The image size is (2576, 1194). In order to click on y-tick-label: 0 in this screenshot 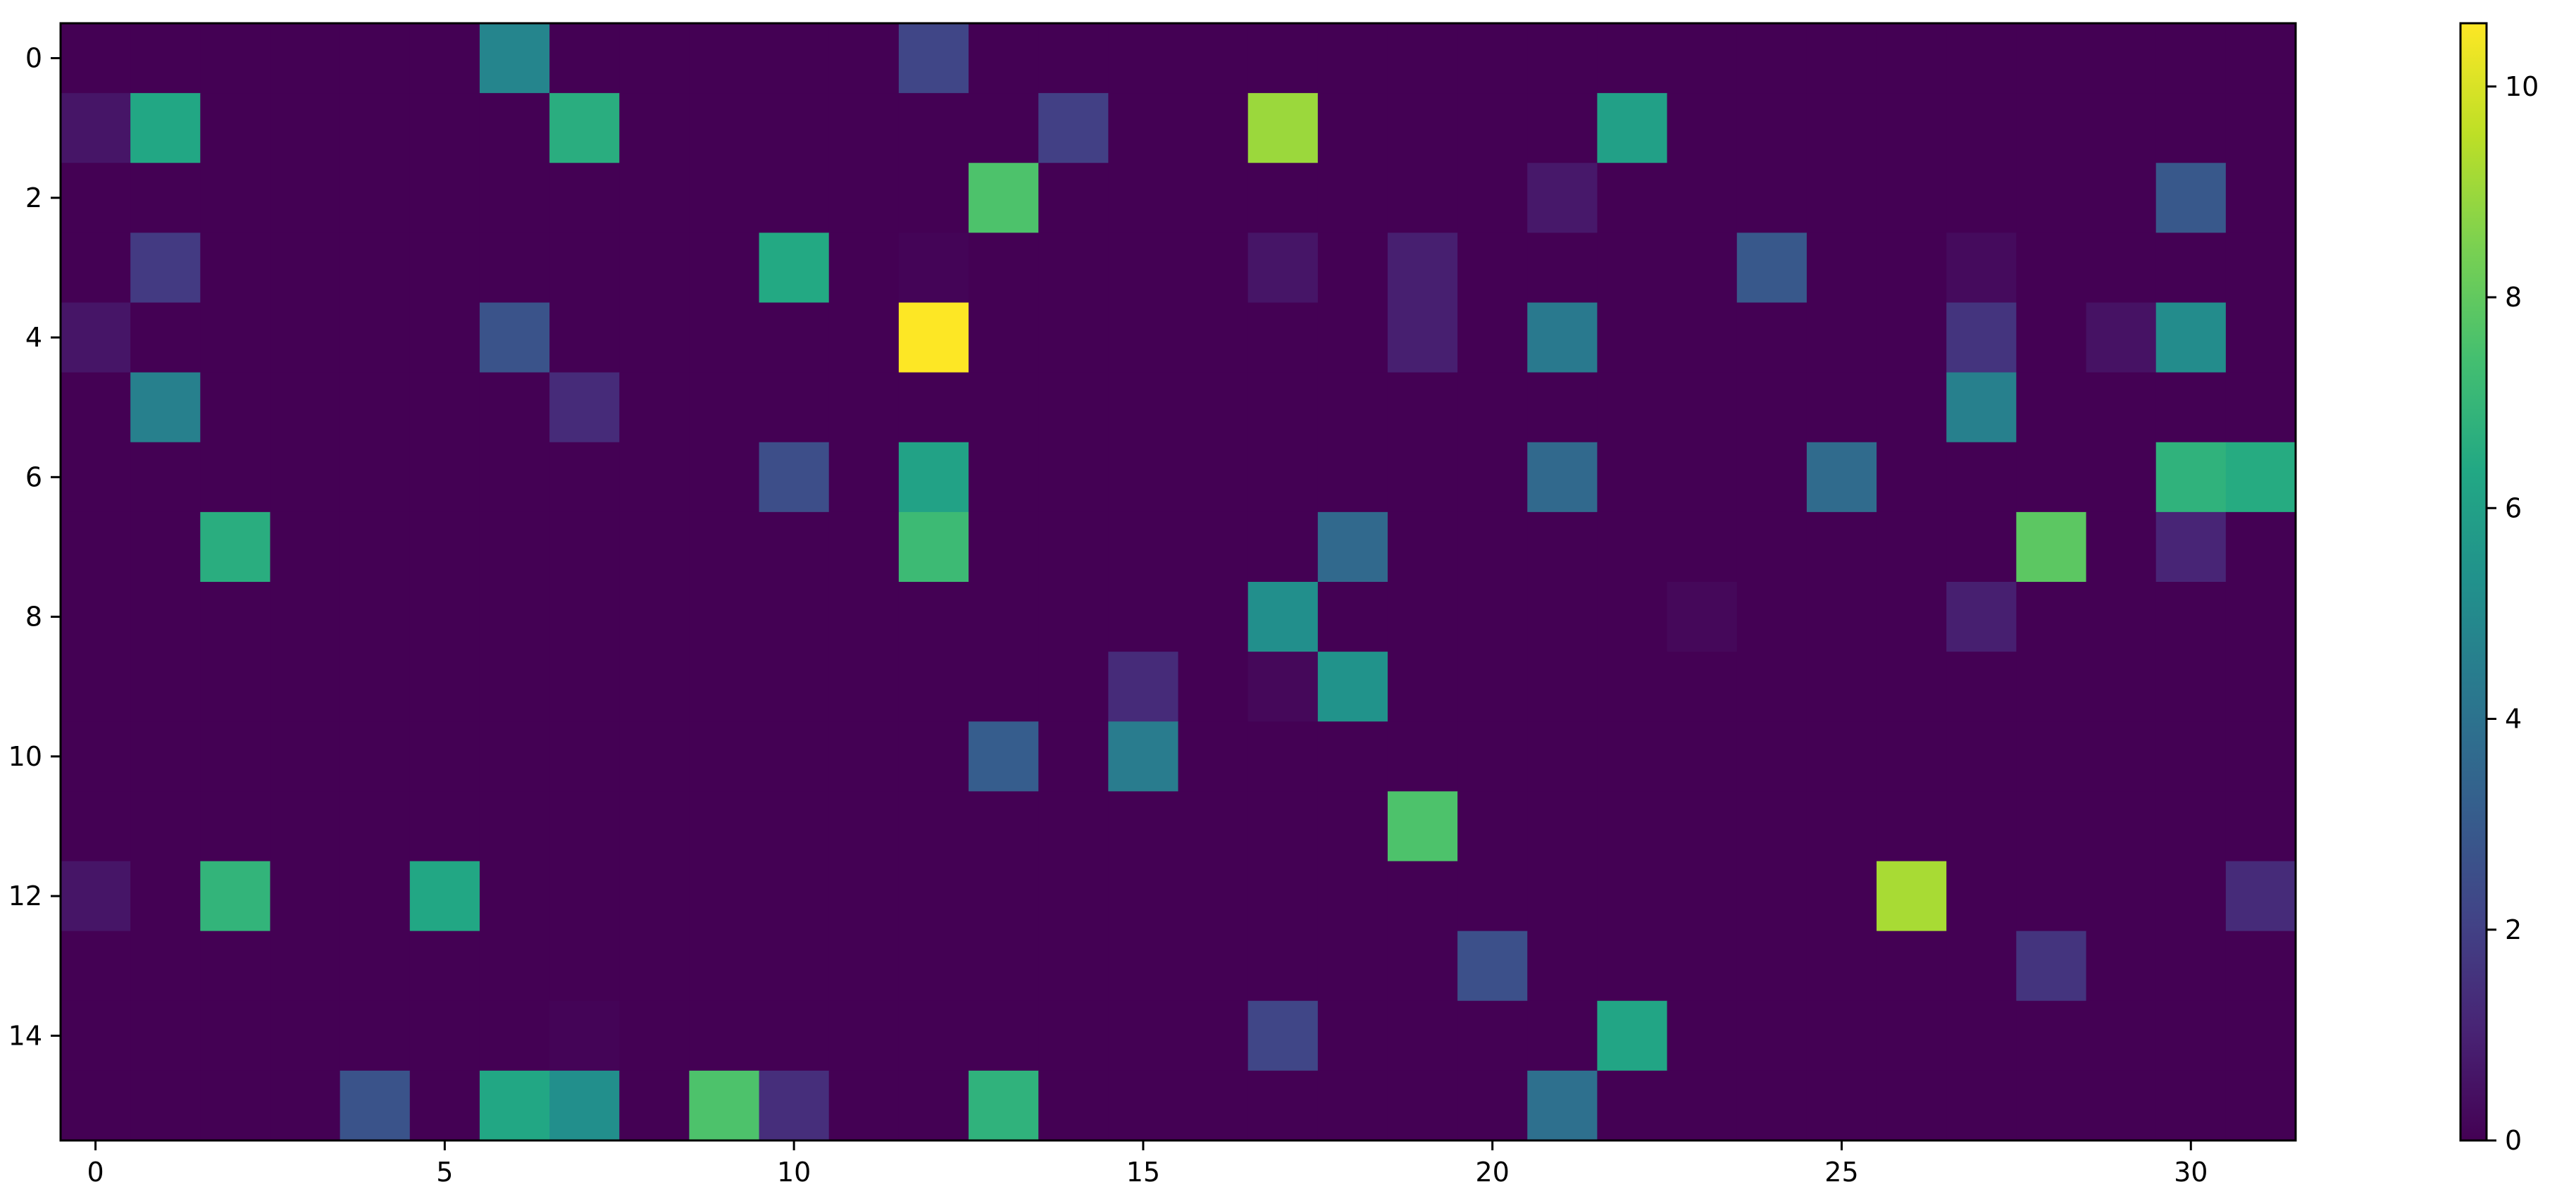, I will do `click(33, 59)`.